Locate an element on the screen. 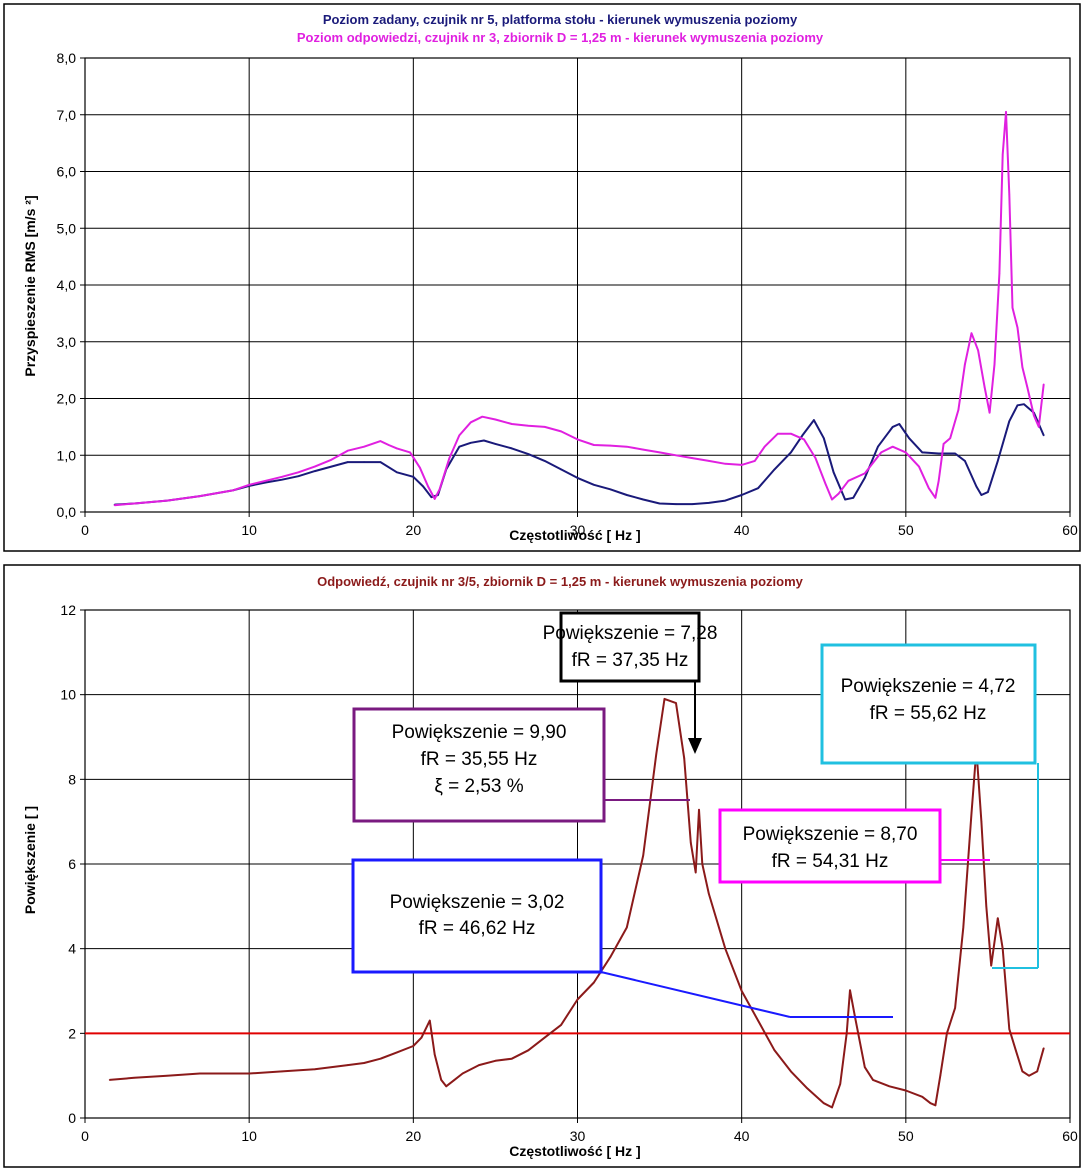 The image size is (1084, 1171). annotation-line: Powiększenie = 7,28 is located at coordinates (630, 633).